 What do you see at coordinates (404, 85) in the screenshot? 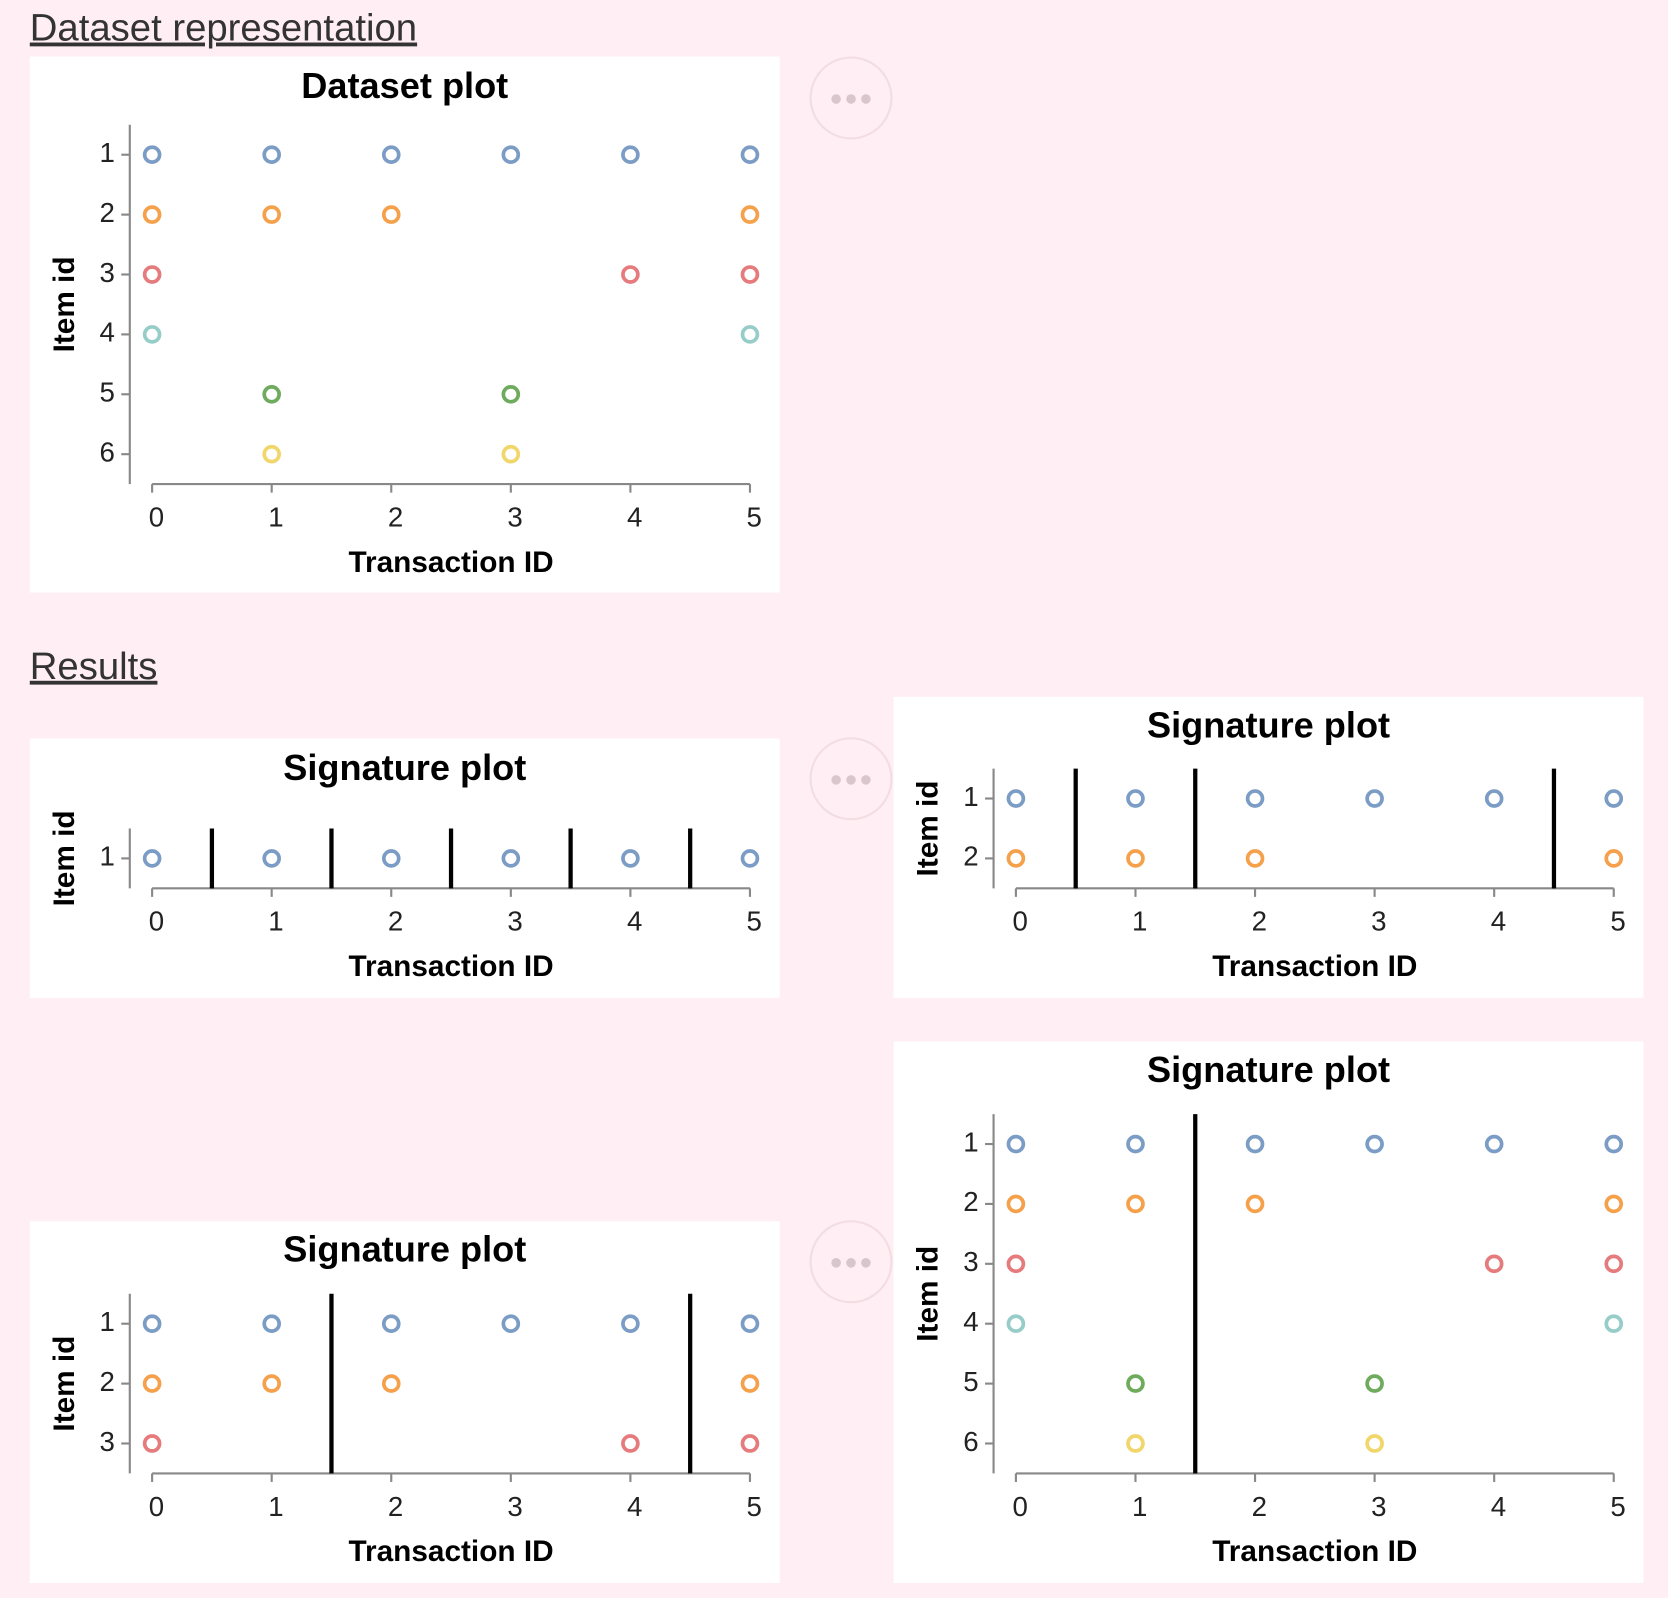
I see `chart-title: Dataset plot` at bounding box center [404, 85].